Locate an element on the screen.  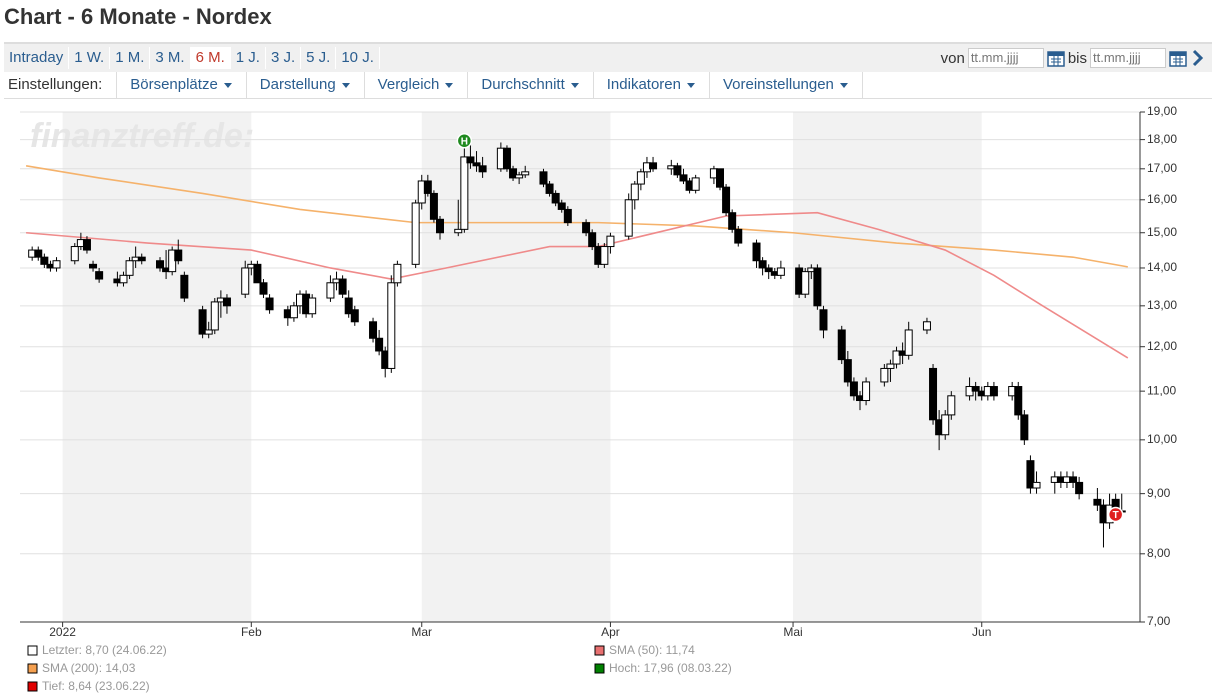
legend-label: Letzter: 8,70 (24.06.22) is located at coordinates (104, 650).